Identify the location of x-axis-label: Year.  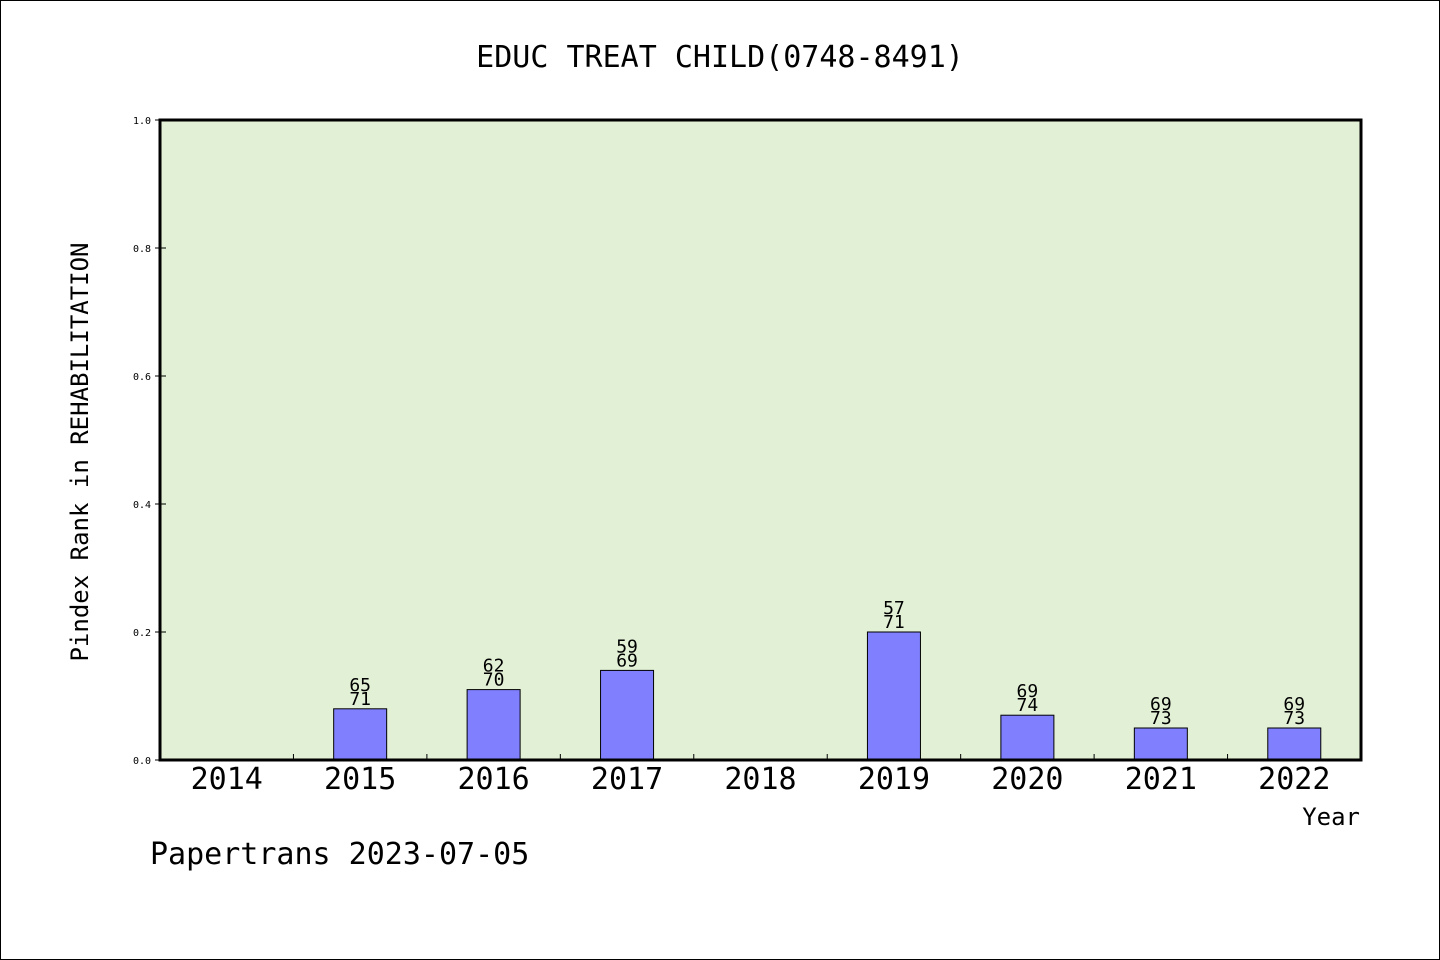
(1331, 817).